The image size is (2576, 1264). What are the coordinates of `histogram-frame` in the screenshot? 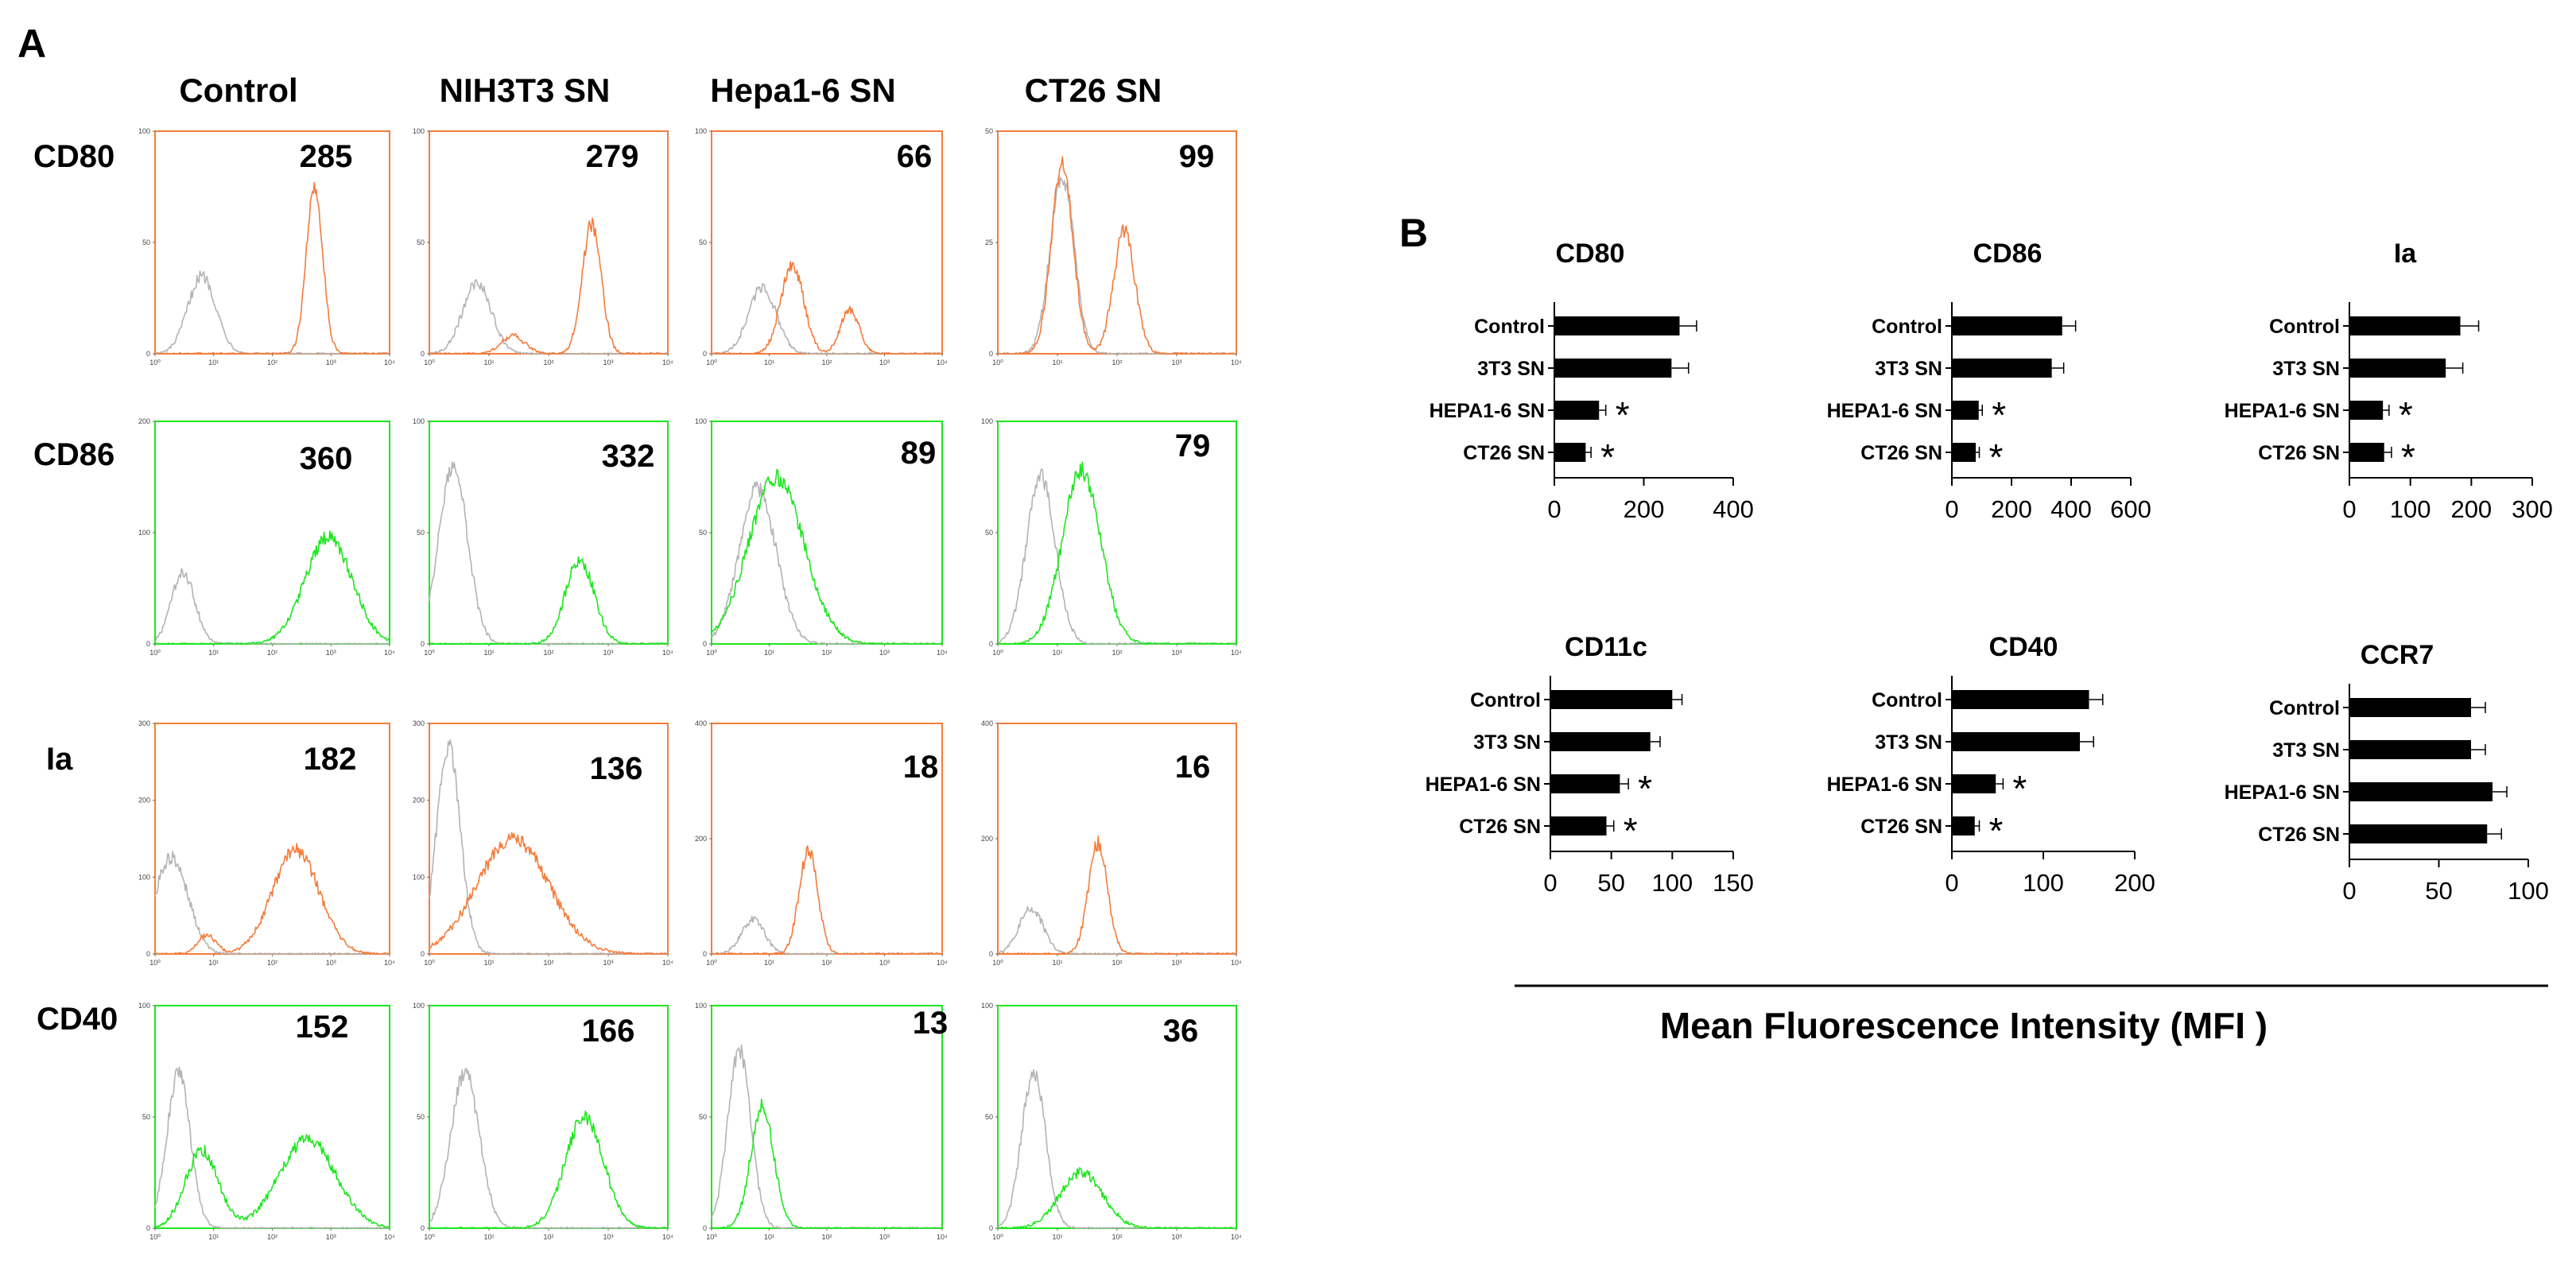 It's located at (1117, 1117).